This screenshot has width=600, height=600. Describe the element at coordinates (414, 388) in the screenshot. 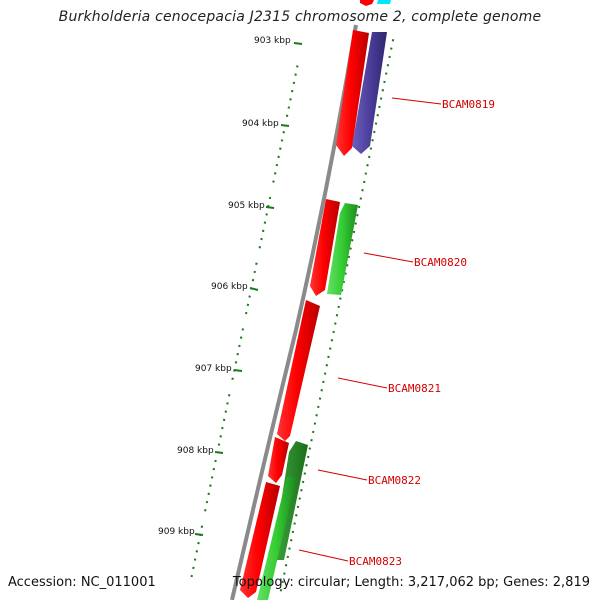

I see `gene-label-BCAM0821: BCAM0821` at that location.